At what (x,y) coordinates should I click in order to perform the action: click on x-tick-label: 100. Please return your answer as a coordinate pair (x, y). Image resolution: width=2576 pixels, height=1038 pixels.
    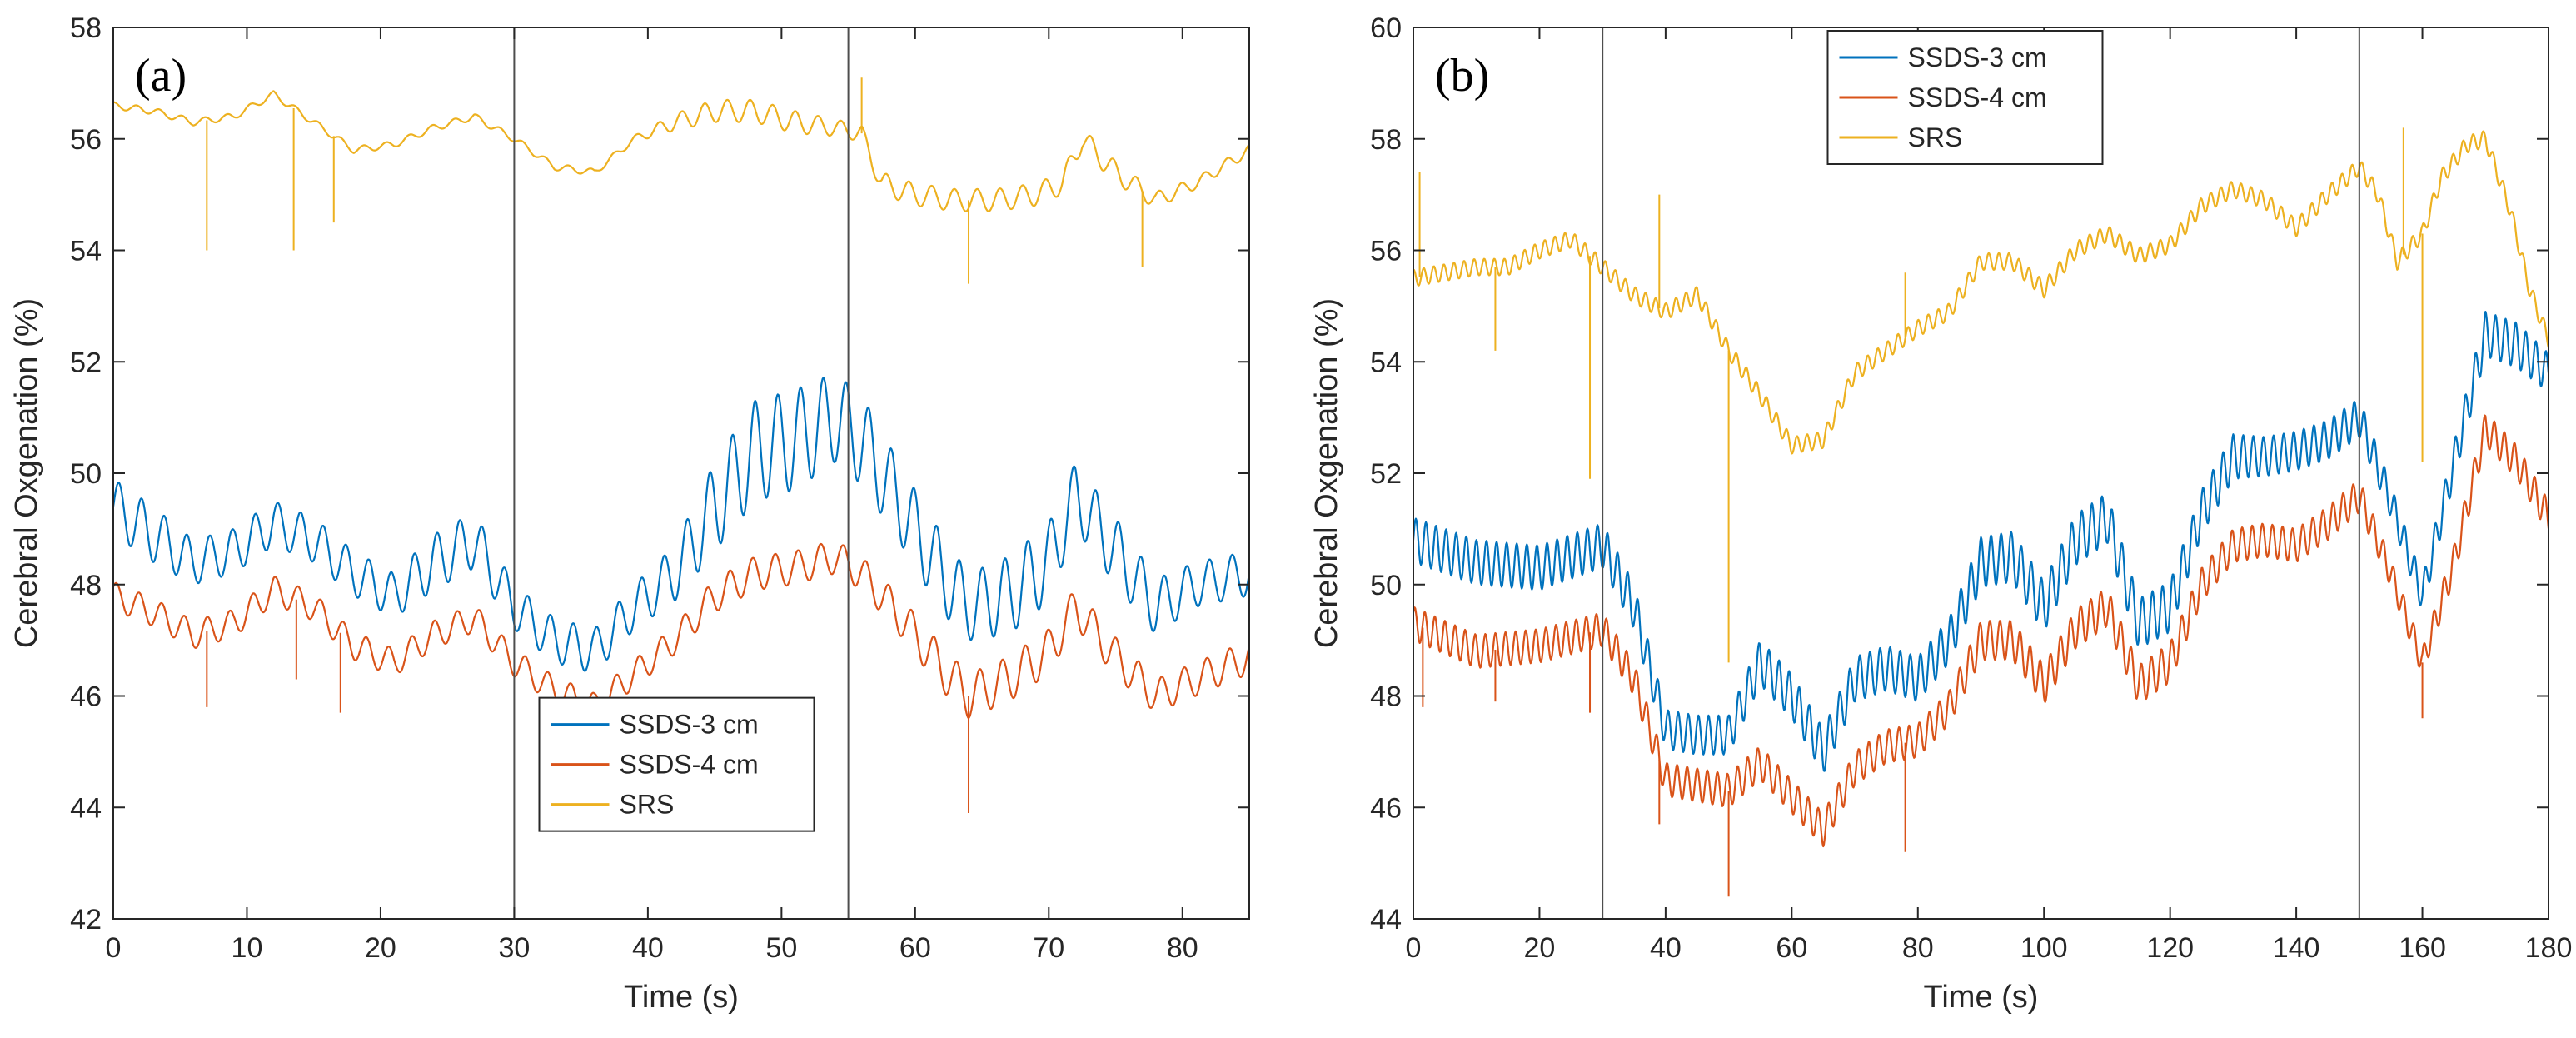
    Looking at the image, I should click on (2044, 948).